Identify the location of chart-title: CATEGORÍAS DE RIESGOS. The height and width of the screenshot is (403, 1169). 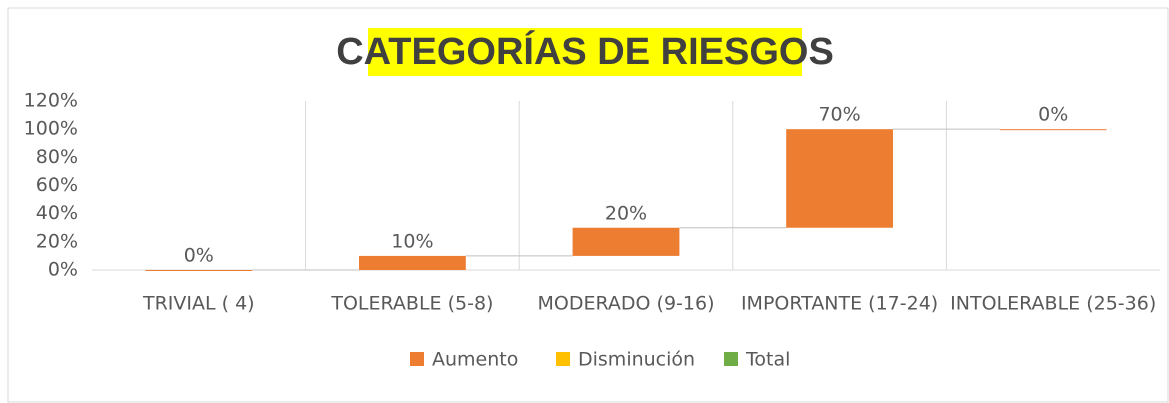
(585, 51).